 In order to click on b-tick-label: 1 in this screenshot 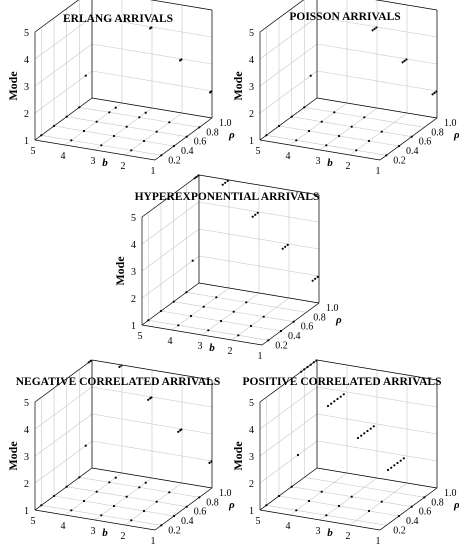, I will do `click(378, 171)`.